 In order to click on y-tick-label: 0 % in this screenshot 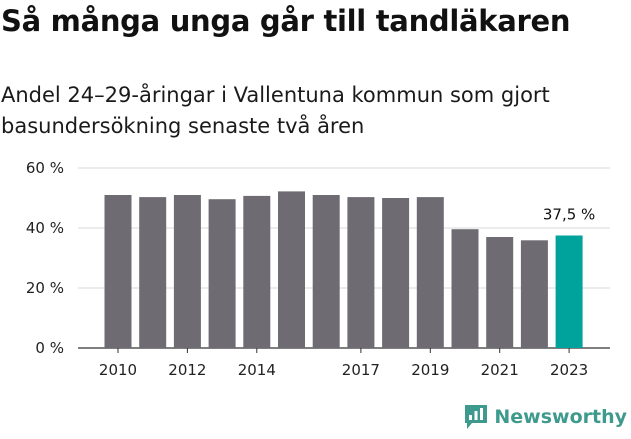, I will do `click(49, 348)`.